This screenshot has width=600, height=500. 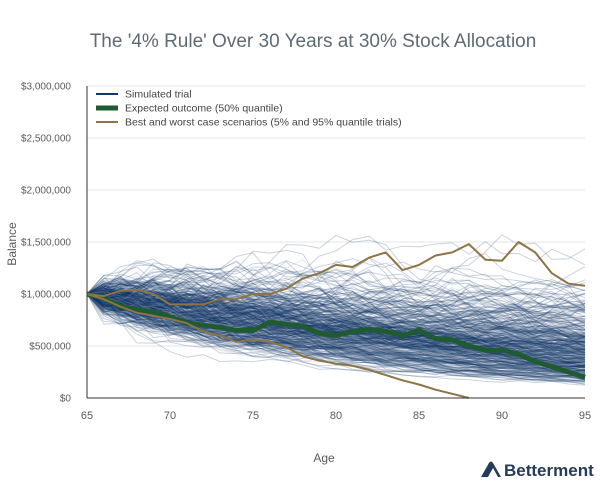 I want to click on y-tick-label: $2,000,000, so click(x=46, y=191).